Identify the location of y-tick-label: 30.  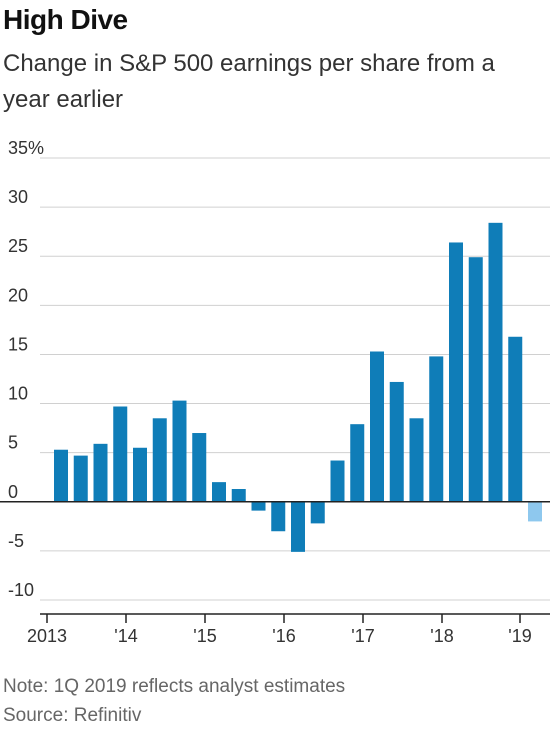
(18, 197).